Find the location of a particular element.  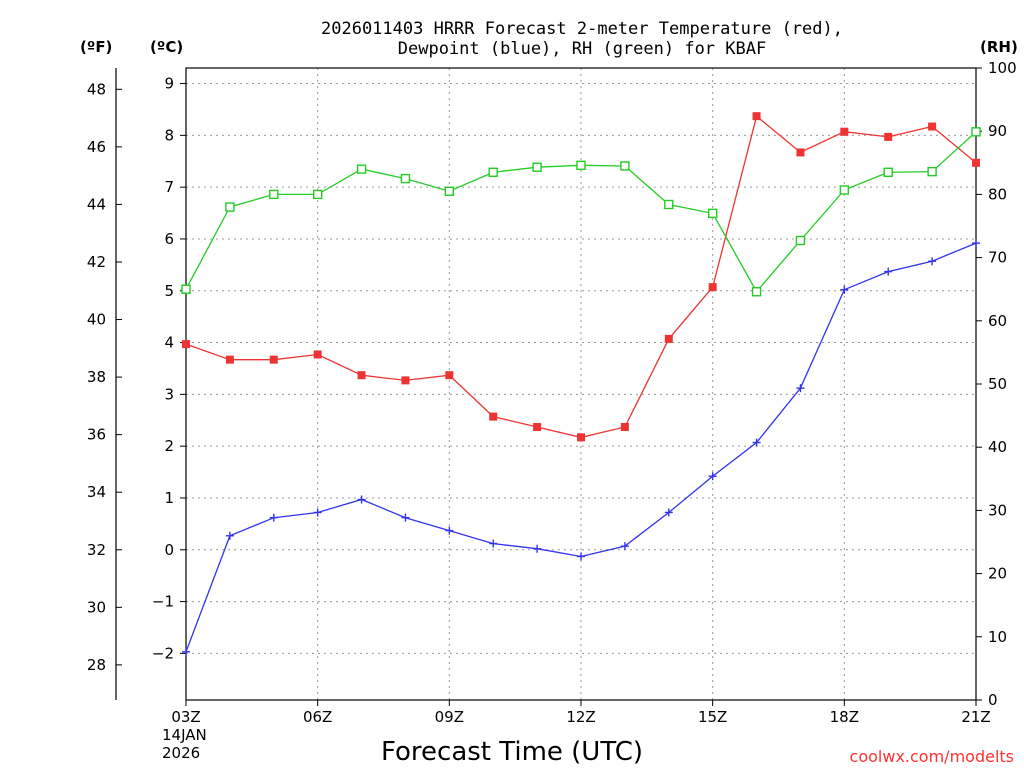

fahrenheit-tick-label: 40 is located at coordinates (96, 320).